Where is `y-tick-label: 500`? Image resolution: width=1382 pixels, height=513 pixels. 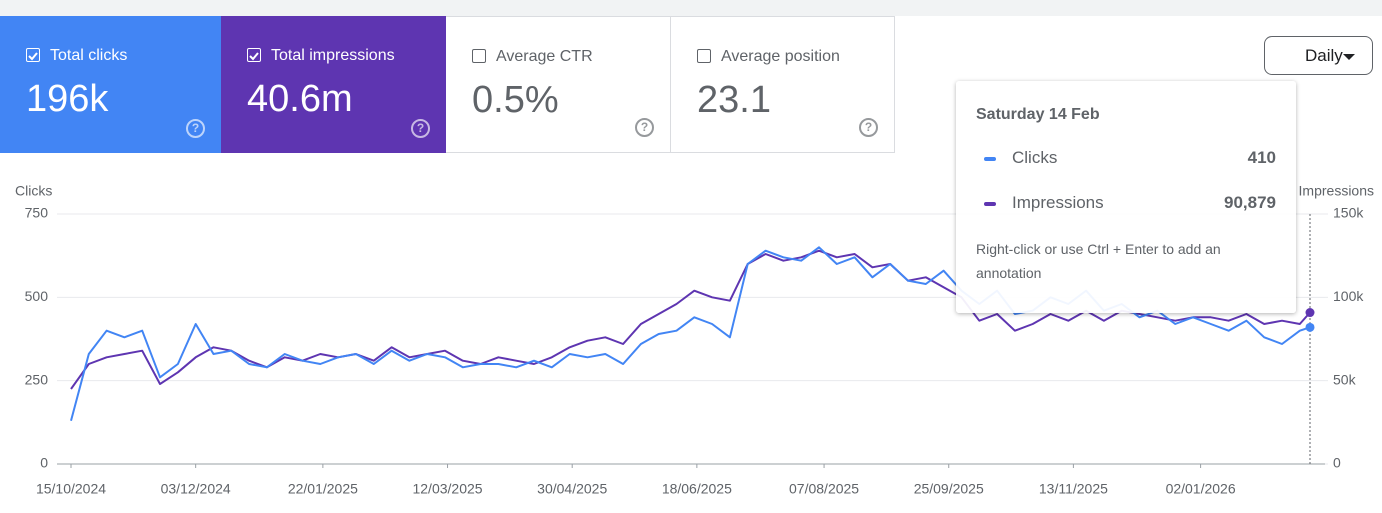
y-tick-label: 500 is located at coordinates (37, 296).